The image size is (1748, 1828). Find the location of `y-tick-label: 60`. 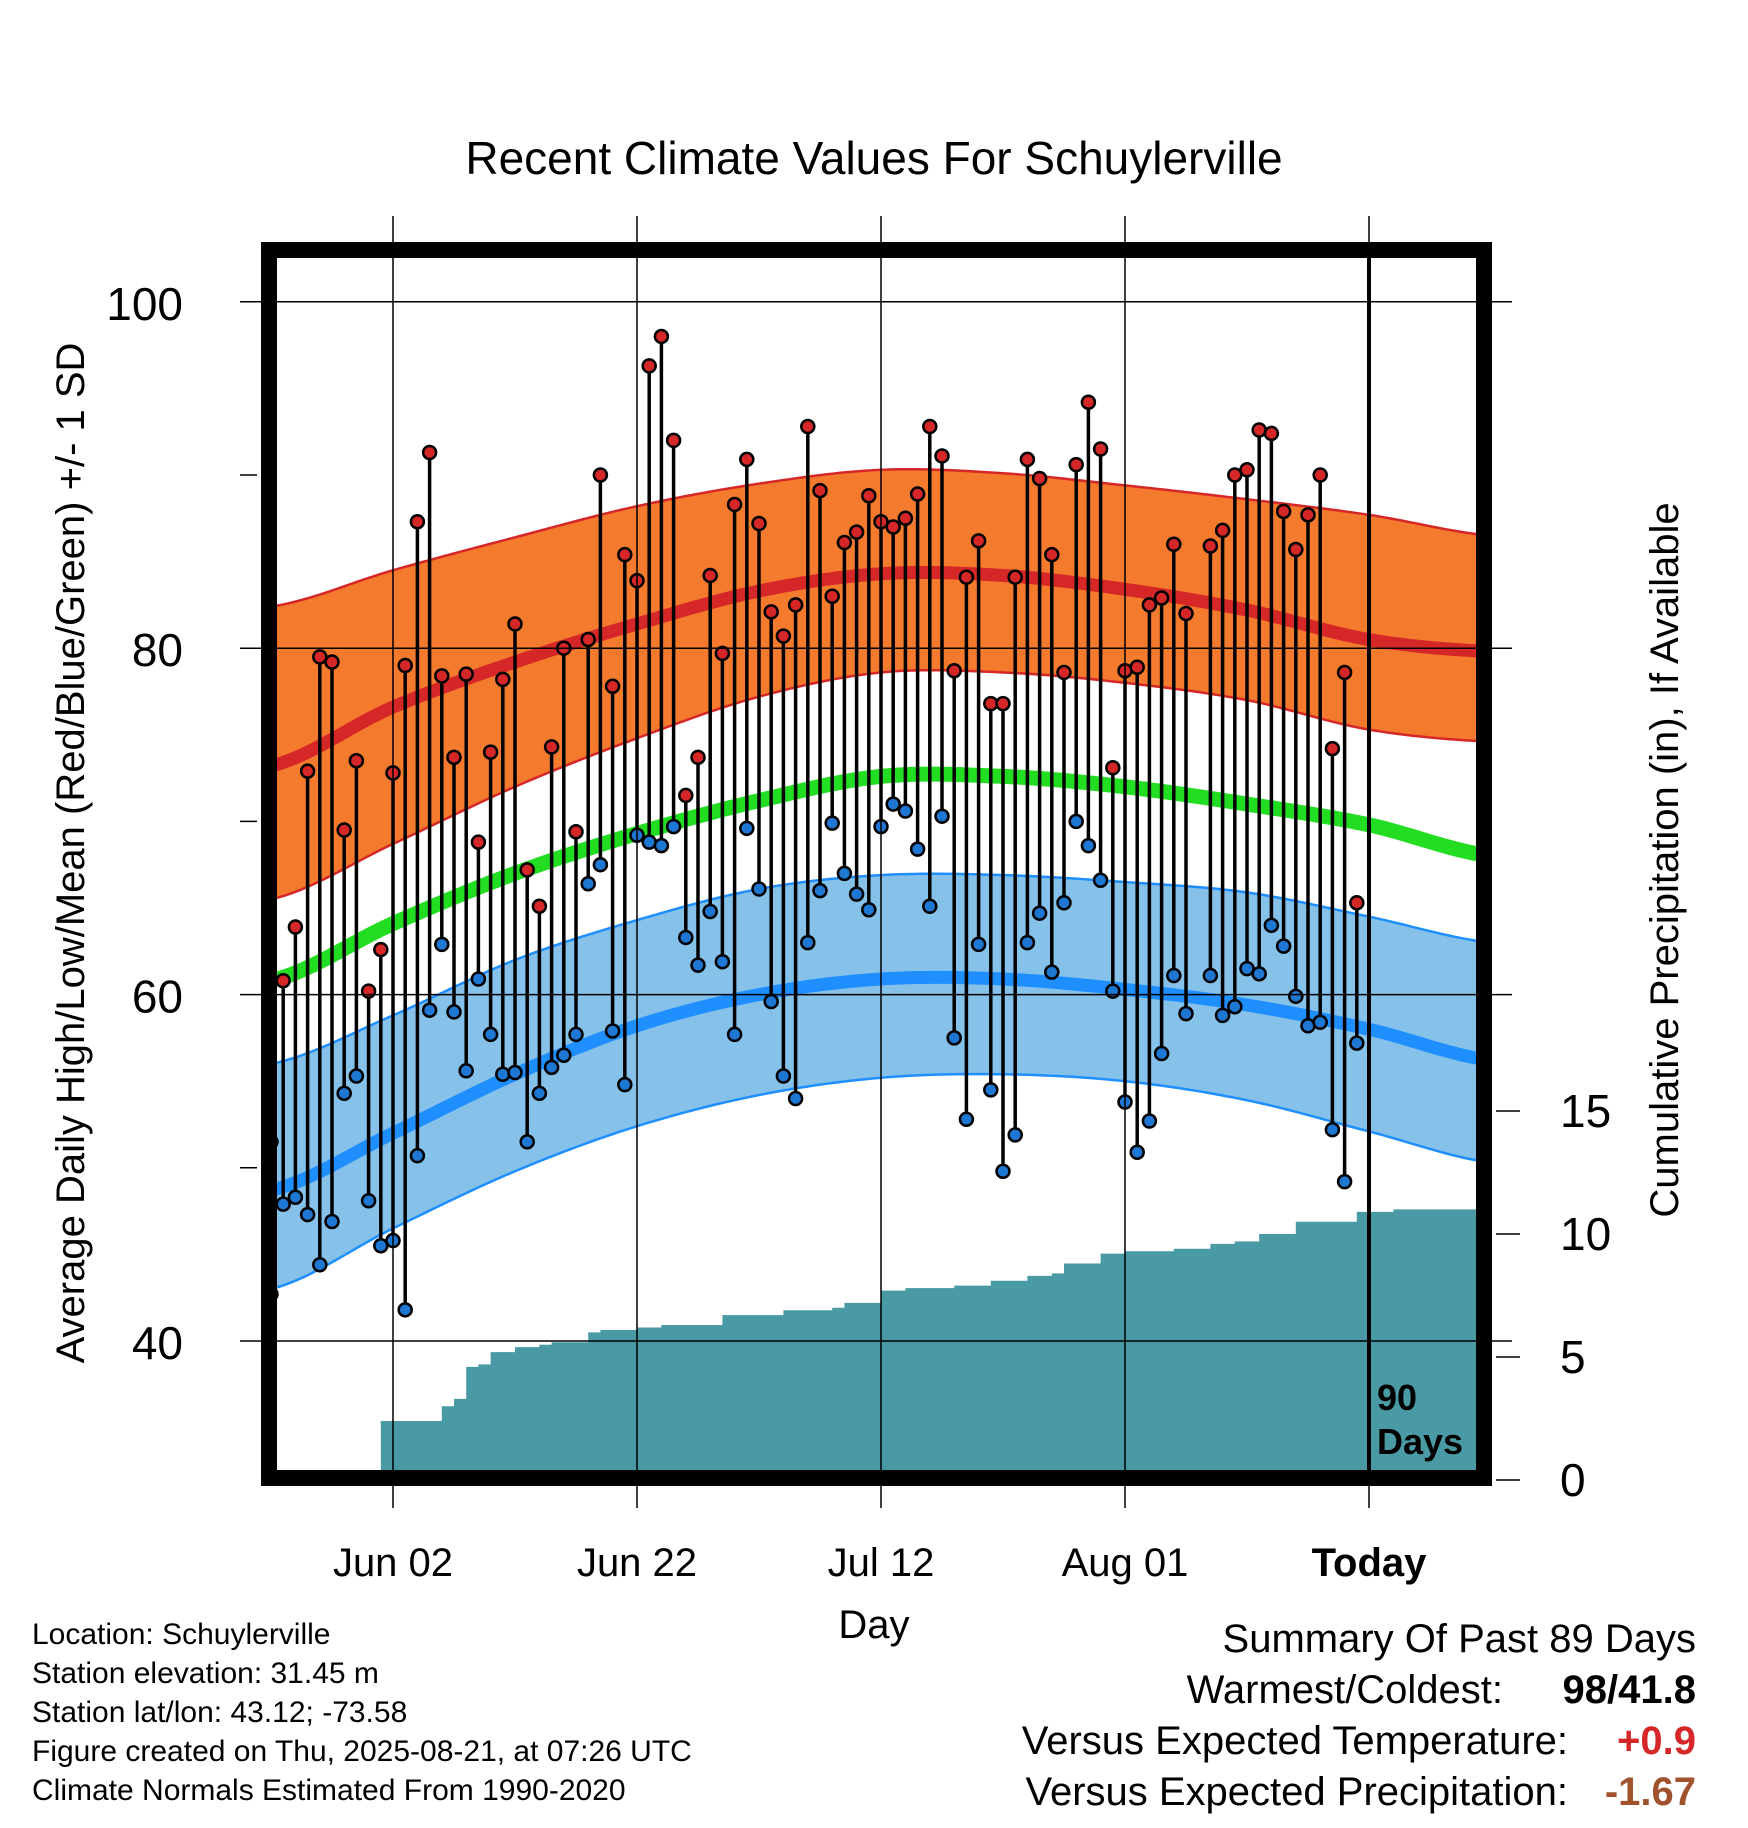

y-tick-label: 60 is located at coordinates (157, 997).